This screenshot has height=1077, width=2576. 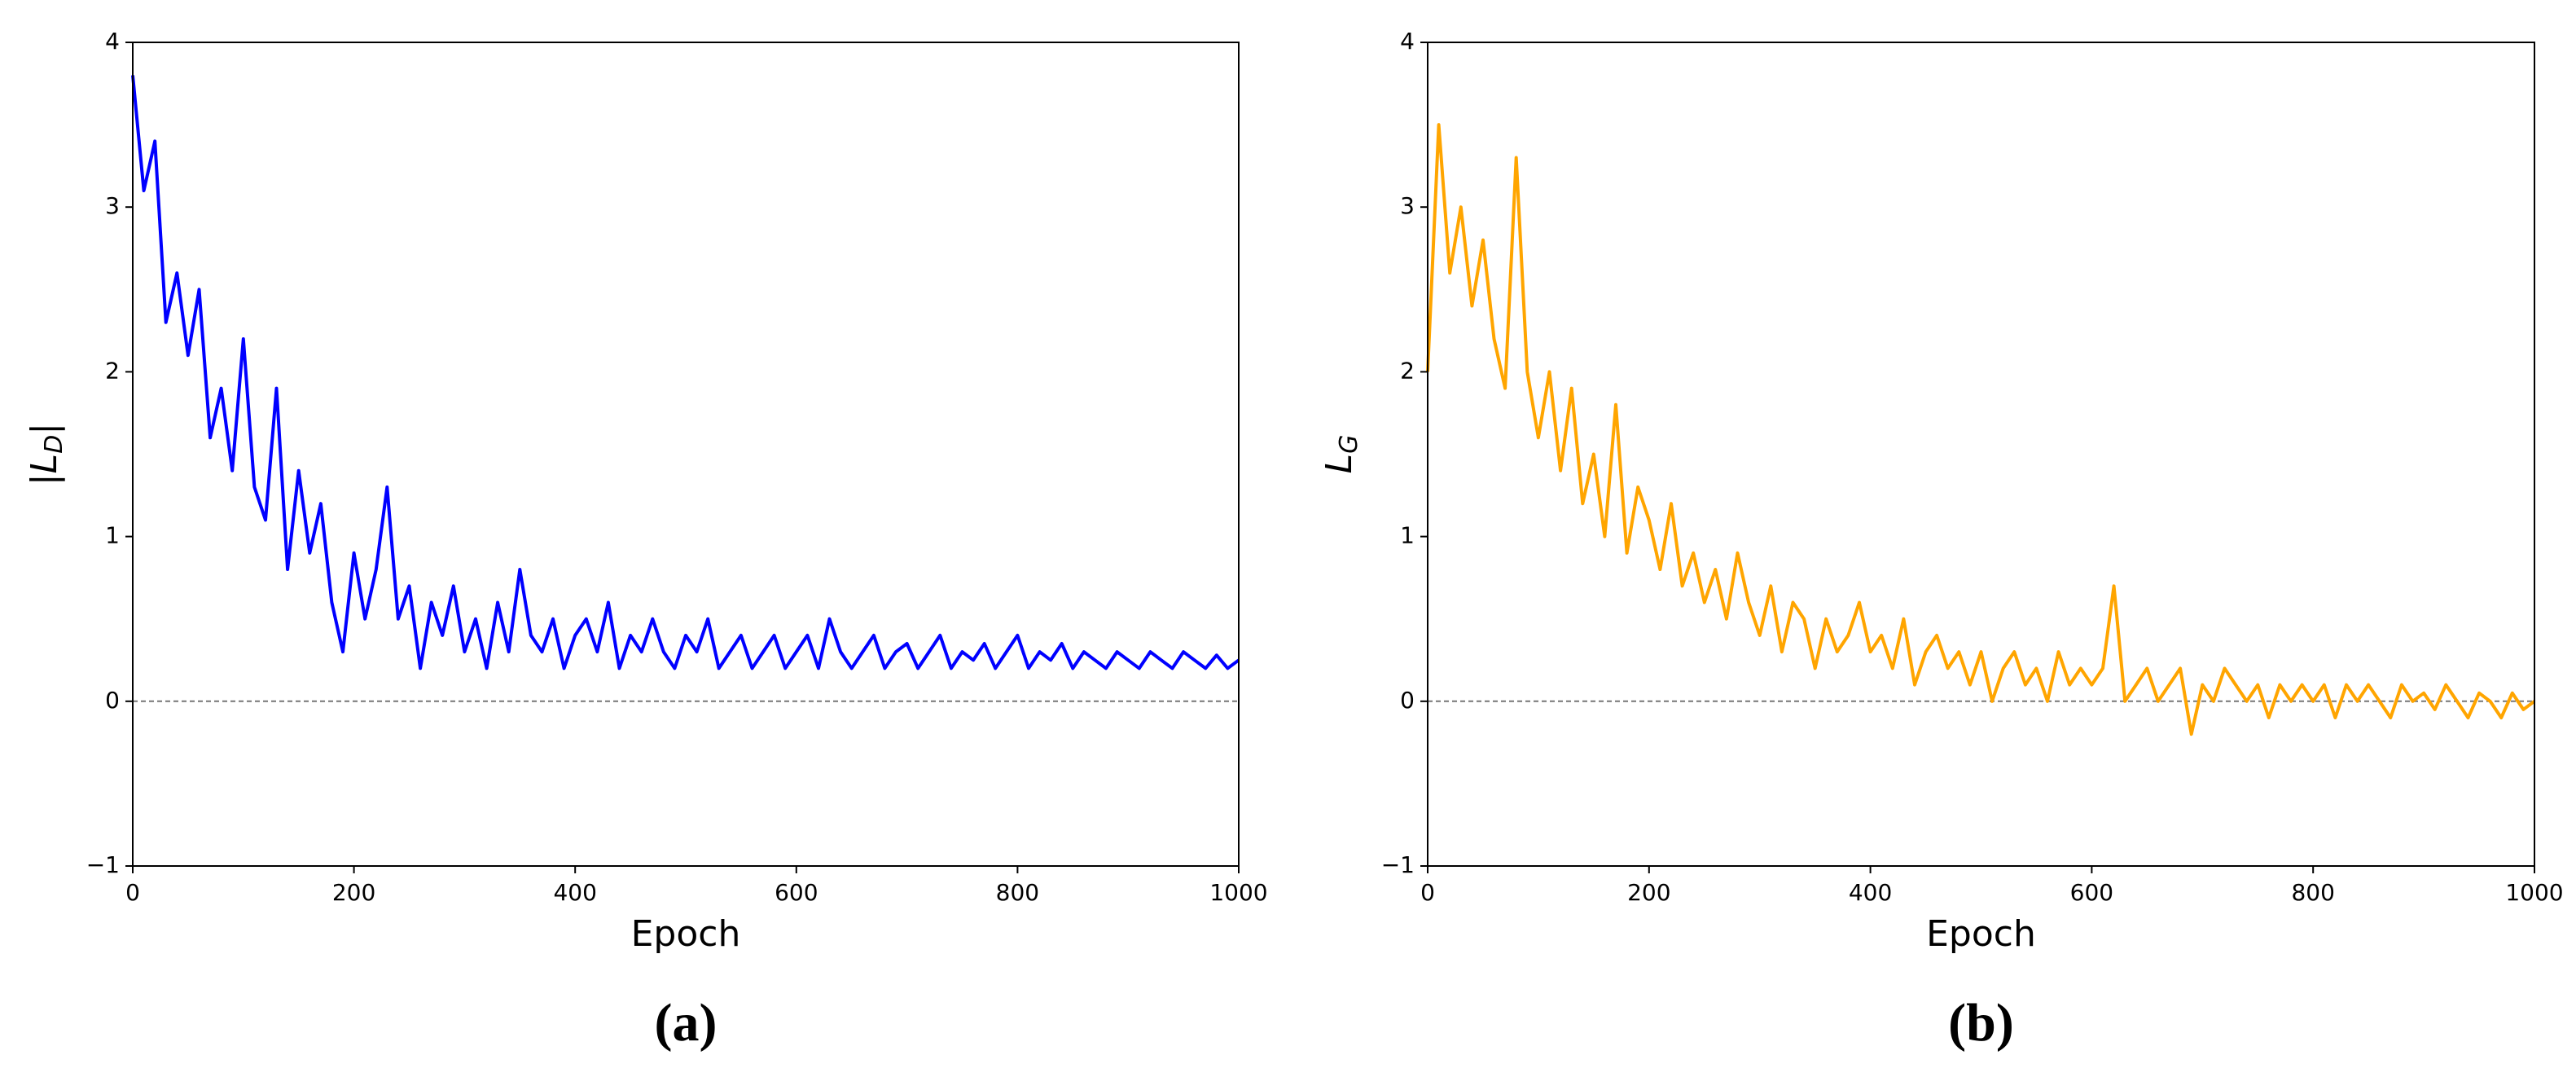 What do you see at coordinates (1339, 464) in the screenshot?
I see `y-axis-label-part: L` at bounding box center [1339, 464].